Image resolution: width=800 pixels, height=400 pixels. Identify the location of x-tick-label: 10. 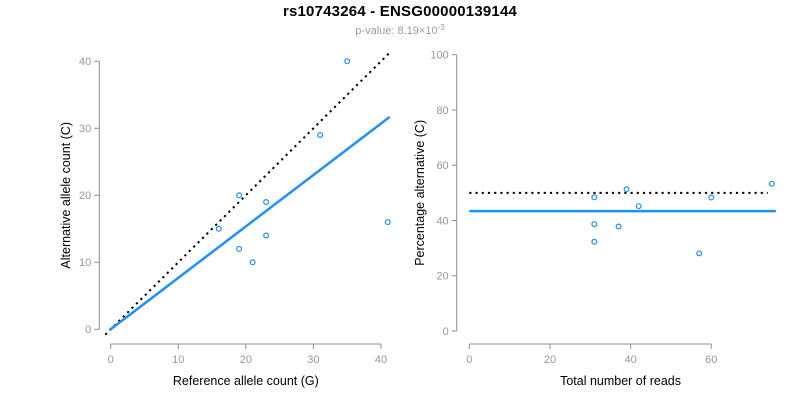
(178, 360).